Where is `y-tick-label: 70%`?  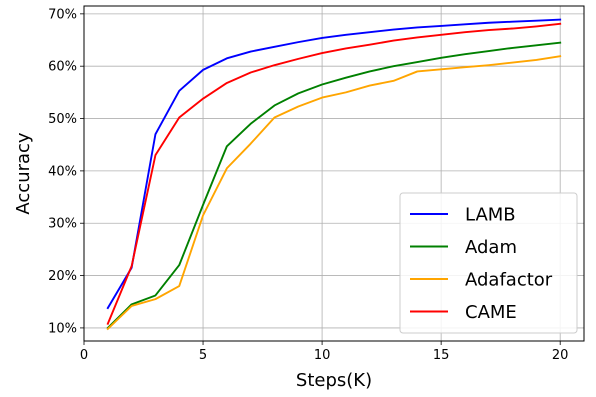
y-tick-label: 70% is located at coordinates (62, 14).